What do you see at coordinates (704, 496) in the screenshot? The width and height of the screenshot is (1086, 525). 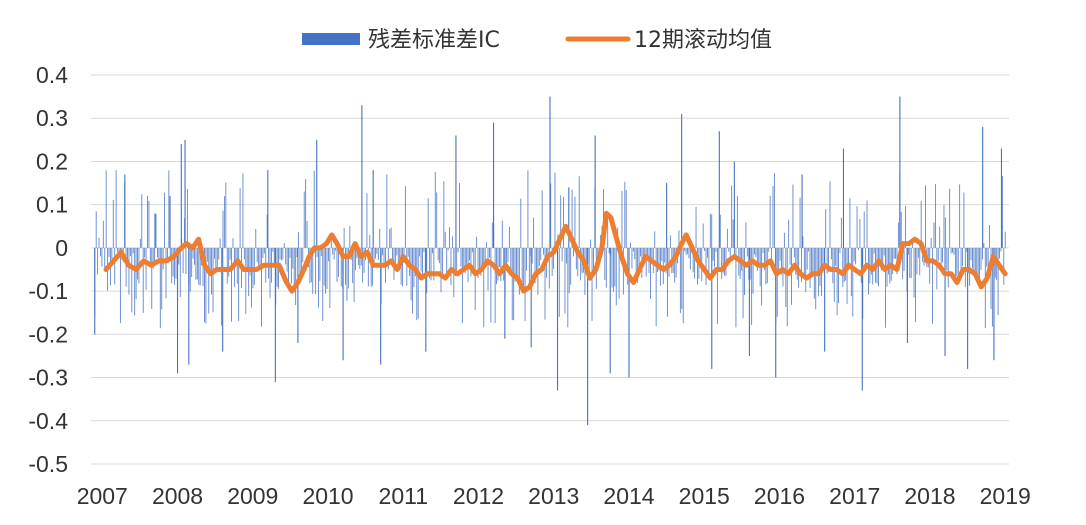 I see `x-tick-label: 2015` at bounding box center [704, 496].